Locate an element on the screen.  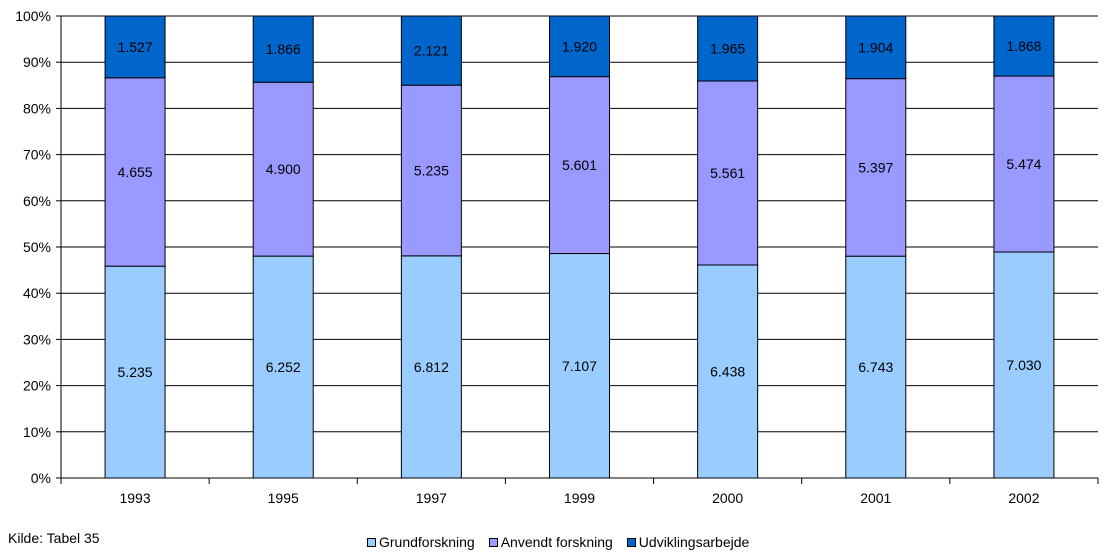
data-label: 1.866 is located at coordinates (283, 49).